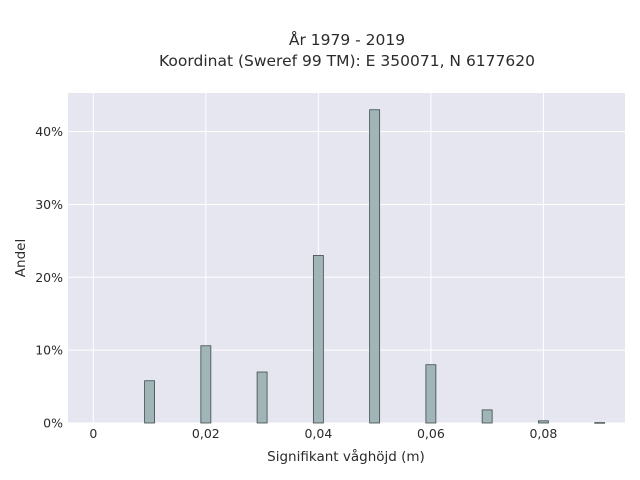  Describe the element at coordinates (543, 433) in the screenshot. I see `x-tick-label: 0,08` at that location.